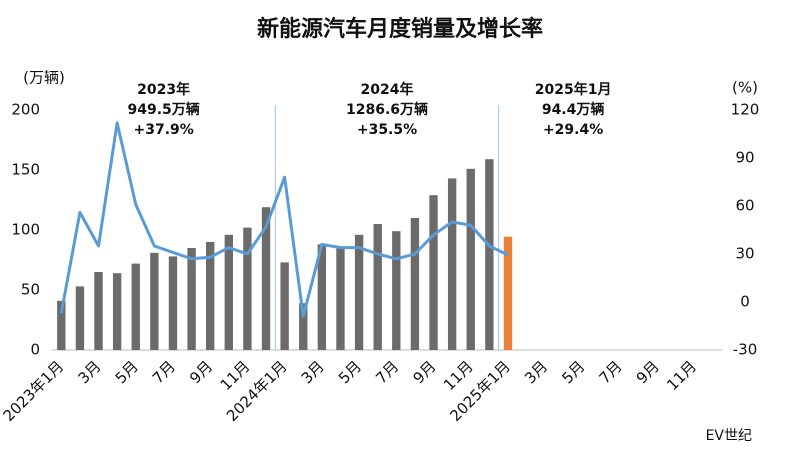  What do you see at coordinates (745, 88) in the screenshot?
I see `y2-axis-label: (%)` at bounding box center [745, 88].